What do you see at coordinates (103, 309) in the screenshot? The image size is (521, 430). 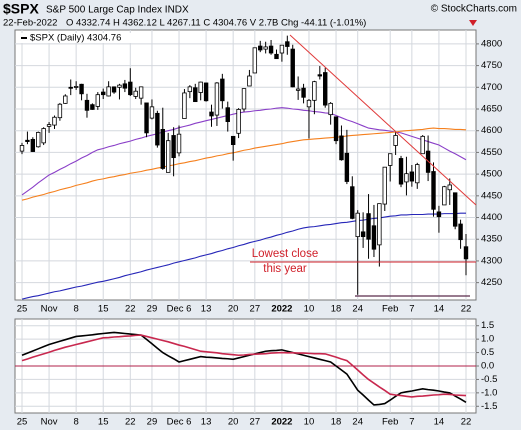 I see `x-tick-label: 15` at bounding box center [103, 309].